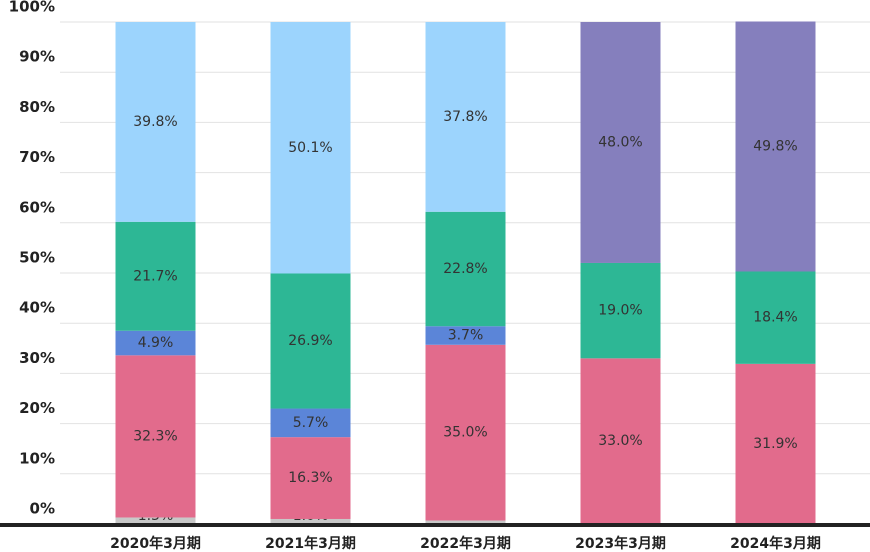 This screenshot has height=552, width=870. Describe the element at coordinates (37, 107) in the screenshot. I see `y-tick-label: 80%` at that location.